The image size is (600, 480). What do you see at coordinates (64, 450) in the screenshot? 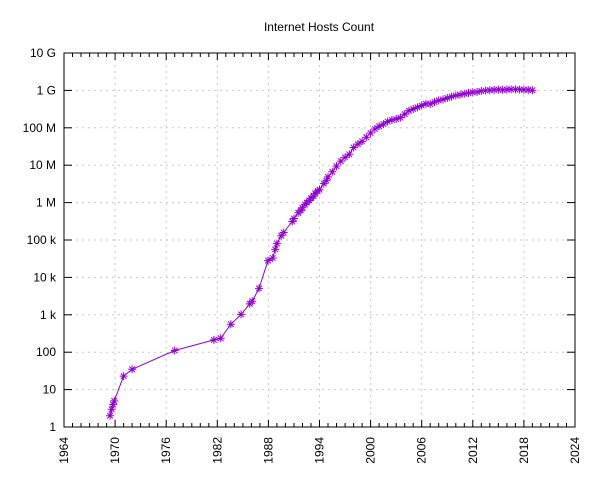
I see `x-tick-label: 1964` at bounding box center [64, 450].